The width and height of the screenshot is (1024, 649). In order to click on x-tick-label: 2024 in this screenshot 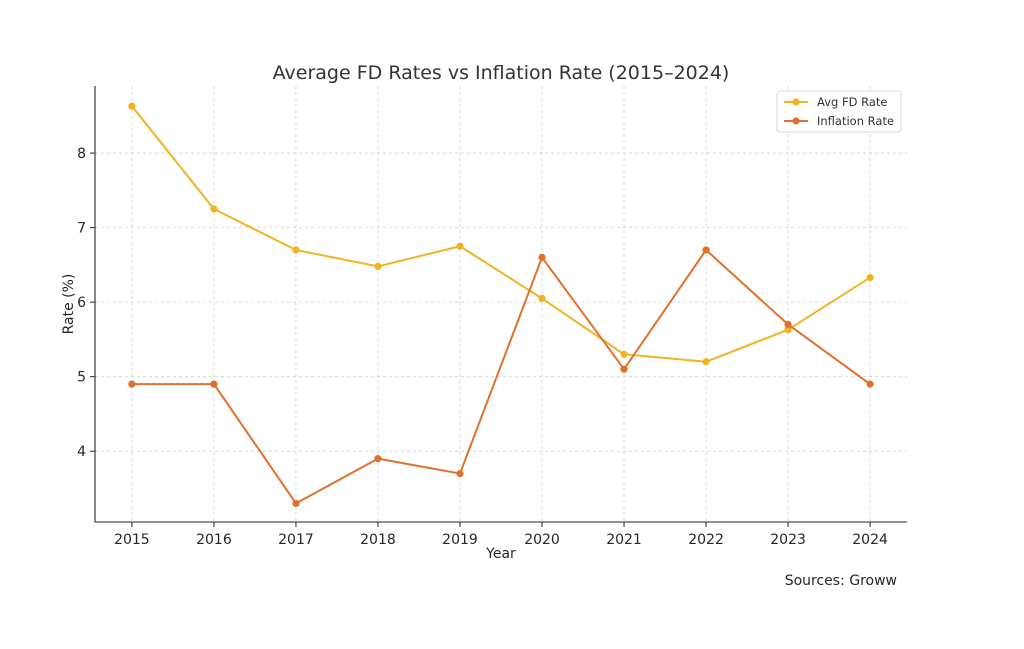, I will do `click(870, 540)`.